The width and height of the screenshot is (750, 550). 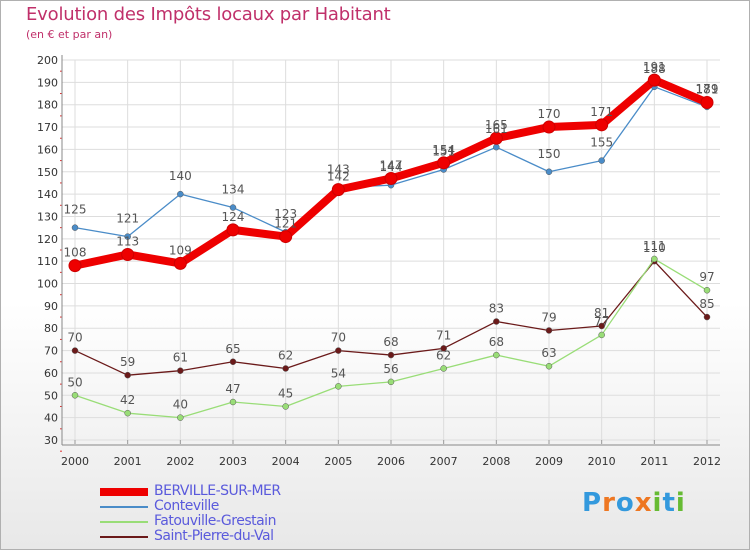 What do you see at coordinates (654, 461) in the screenshot?
I see `x-tick-label: 2011` at bounding box center [654, 461].